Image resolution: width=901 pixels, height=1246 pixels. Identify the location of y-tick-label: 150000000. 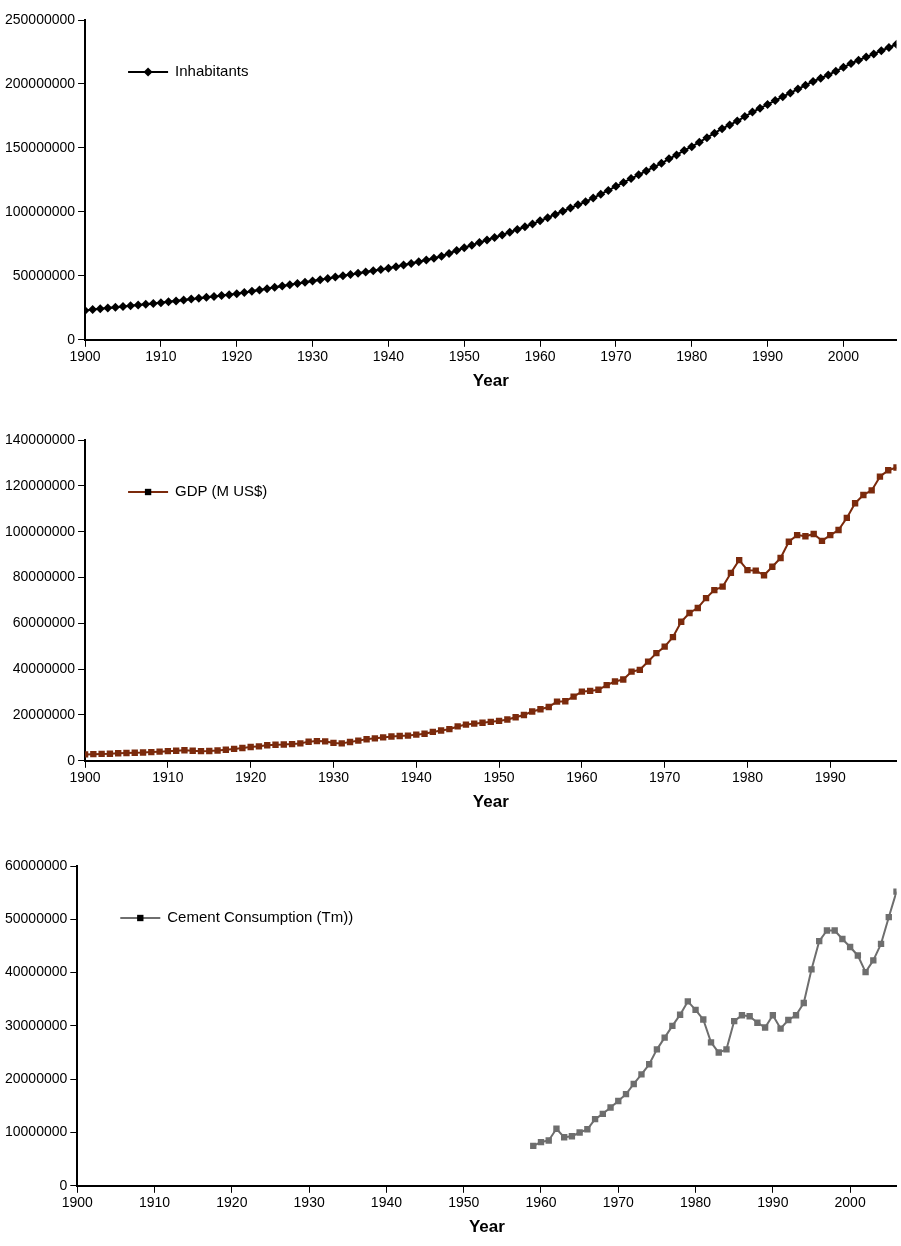
(40, 146).